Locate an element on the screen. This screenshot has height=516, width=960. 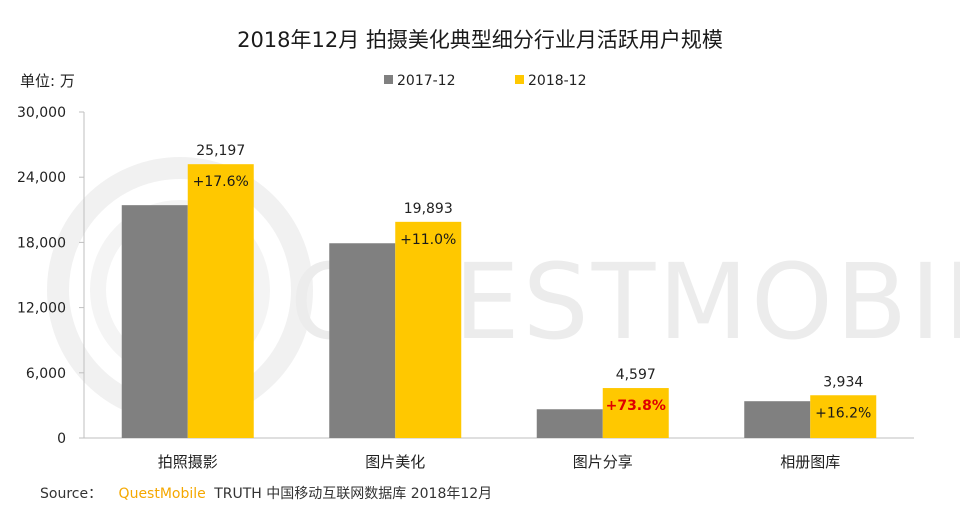
y-tick-label: 18,000 is located at coordinates (41, 243).